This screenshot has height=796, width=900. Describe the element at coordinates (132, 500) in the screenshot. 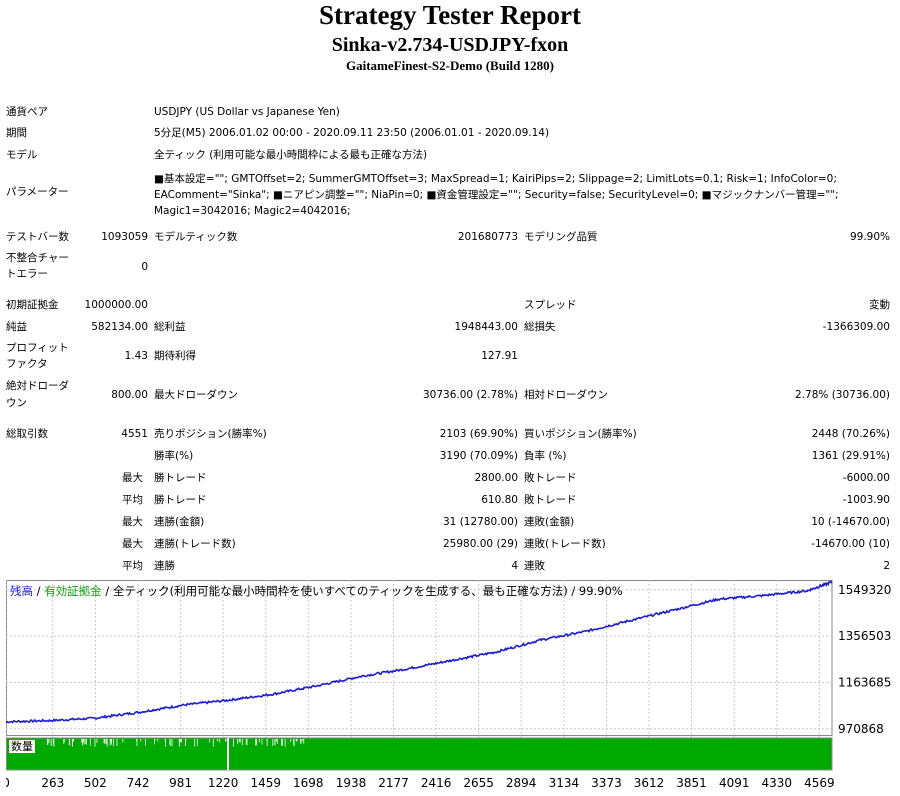

I see `avg-word-1: 平均` at that location.